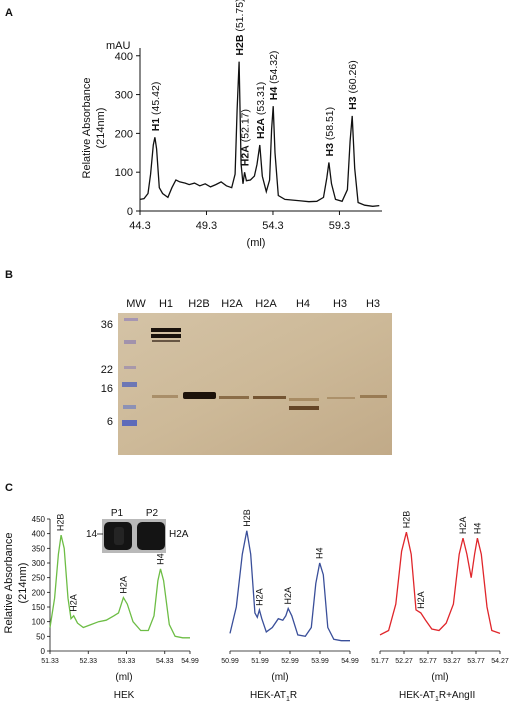 The width and height of the screenshot is (510, 705). I want to click on panel-c2-peak-labels: H2B H2A H2A H4, so click(283, 557).